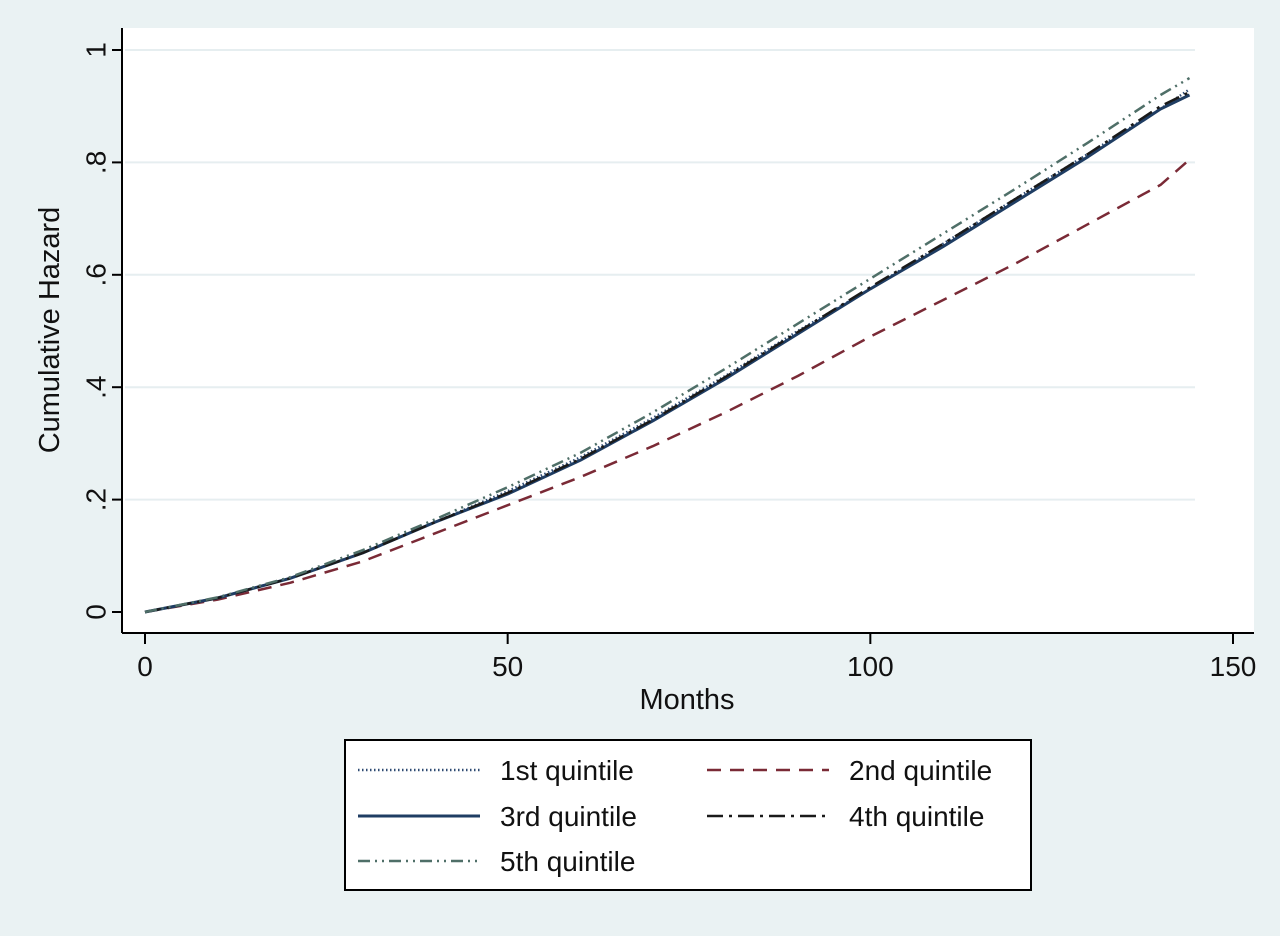  I want to click on y-axis-label: Cumulative Hazard, so click(50, 330).